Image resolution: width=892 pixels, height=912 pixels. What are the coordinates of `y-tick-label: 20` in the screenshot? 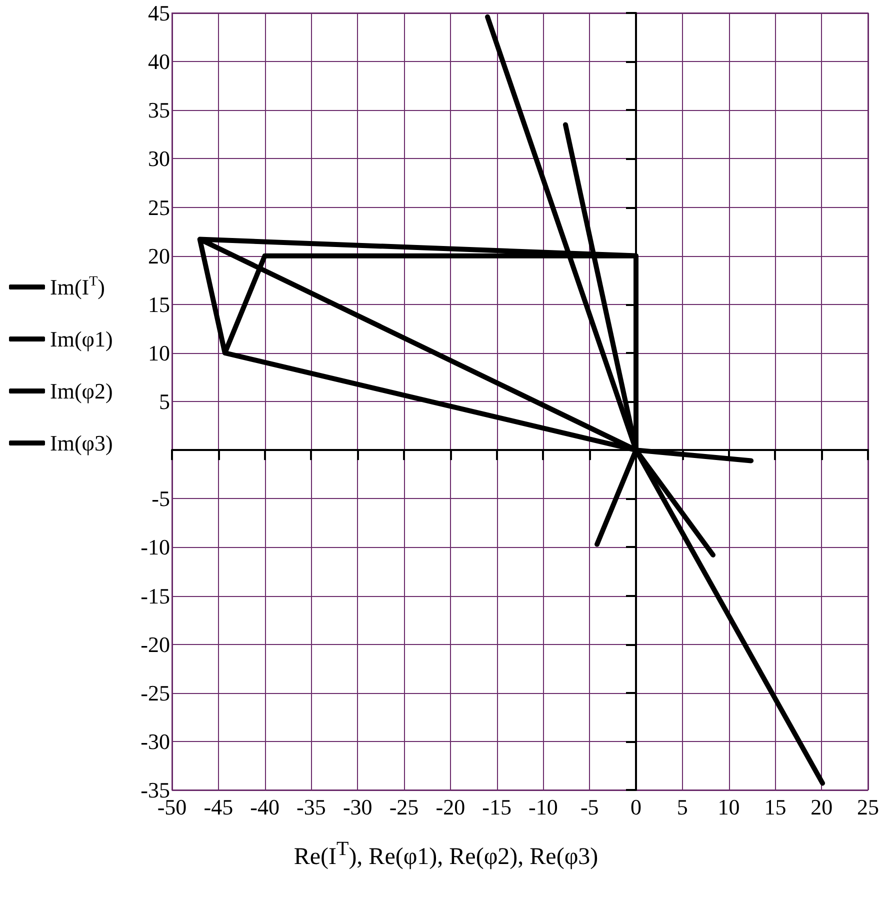 It's located at (159, 255).